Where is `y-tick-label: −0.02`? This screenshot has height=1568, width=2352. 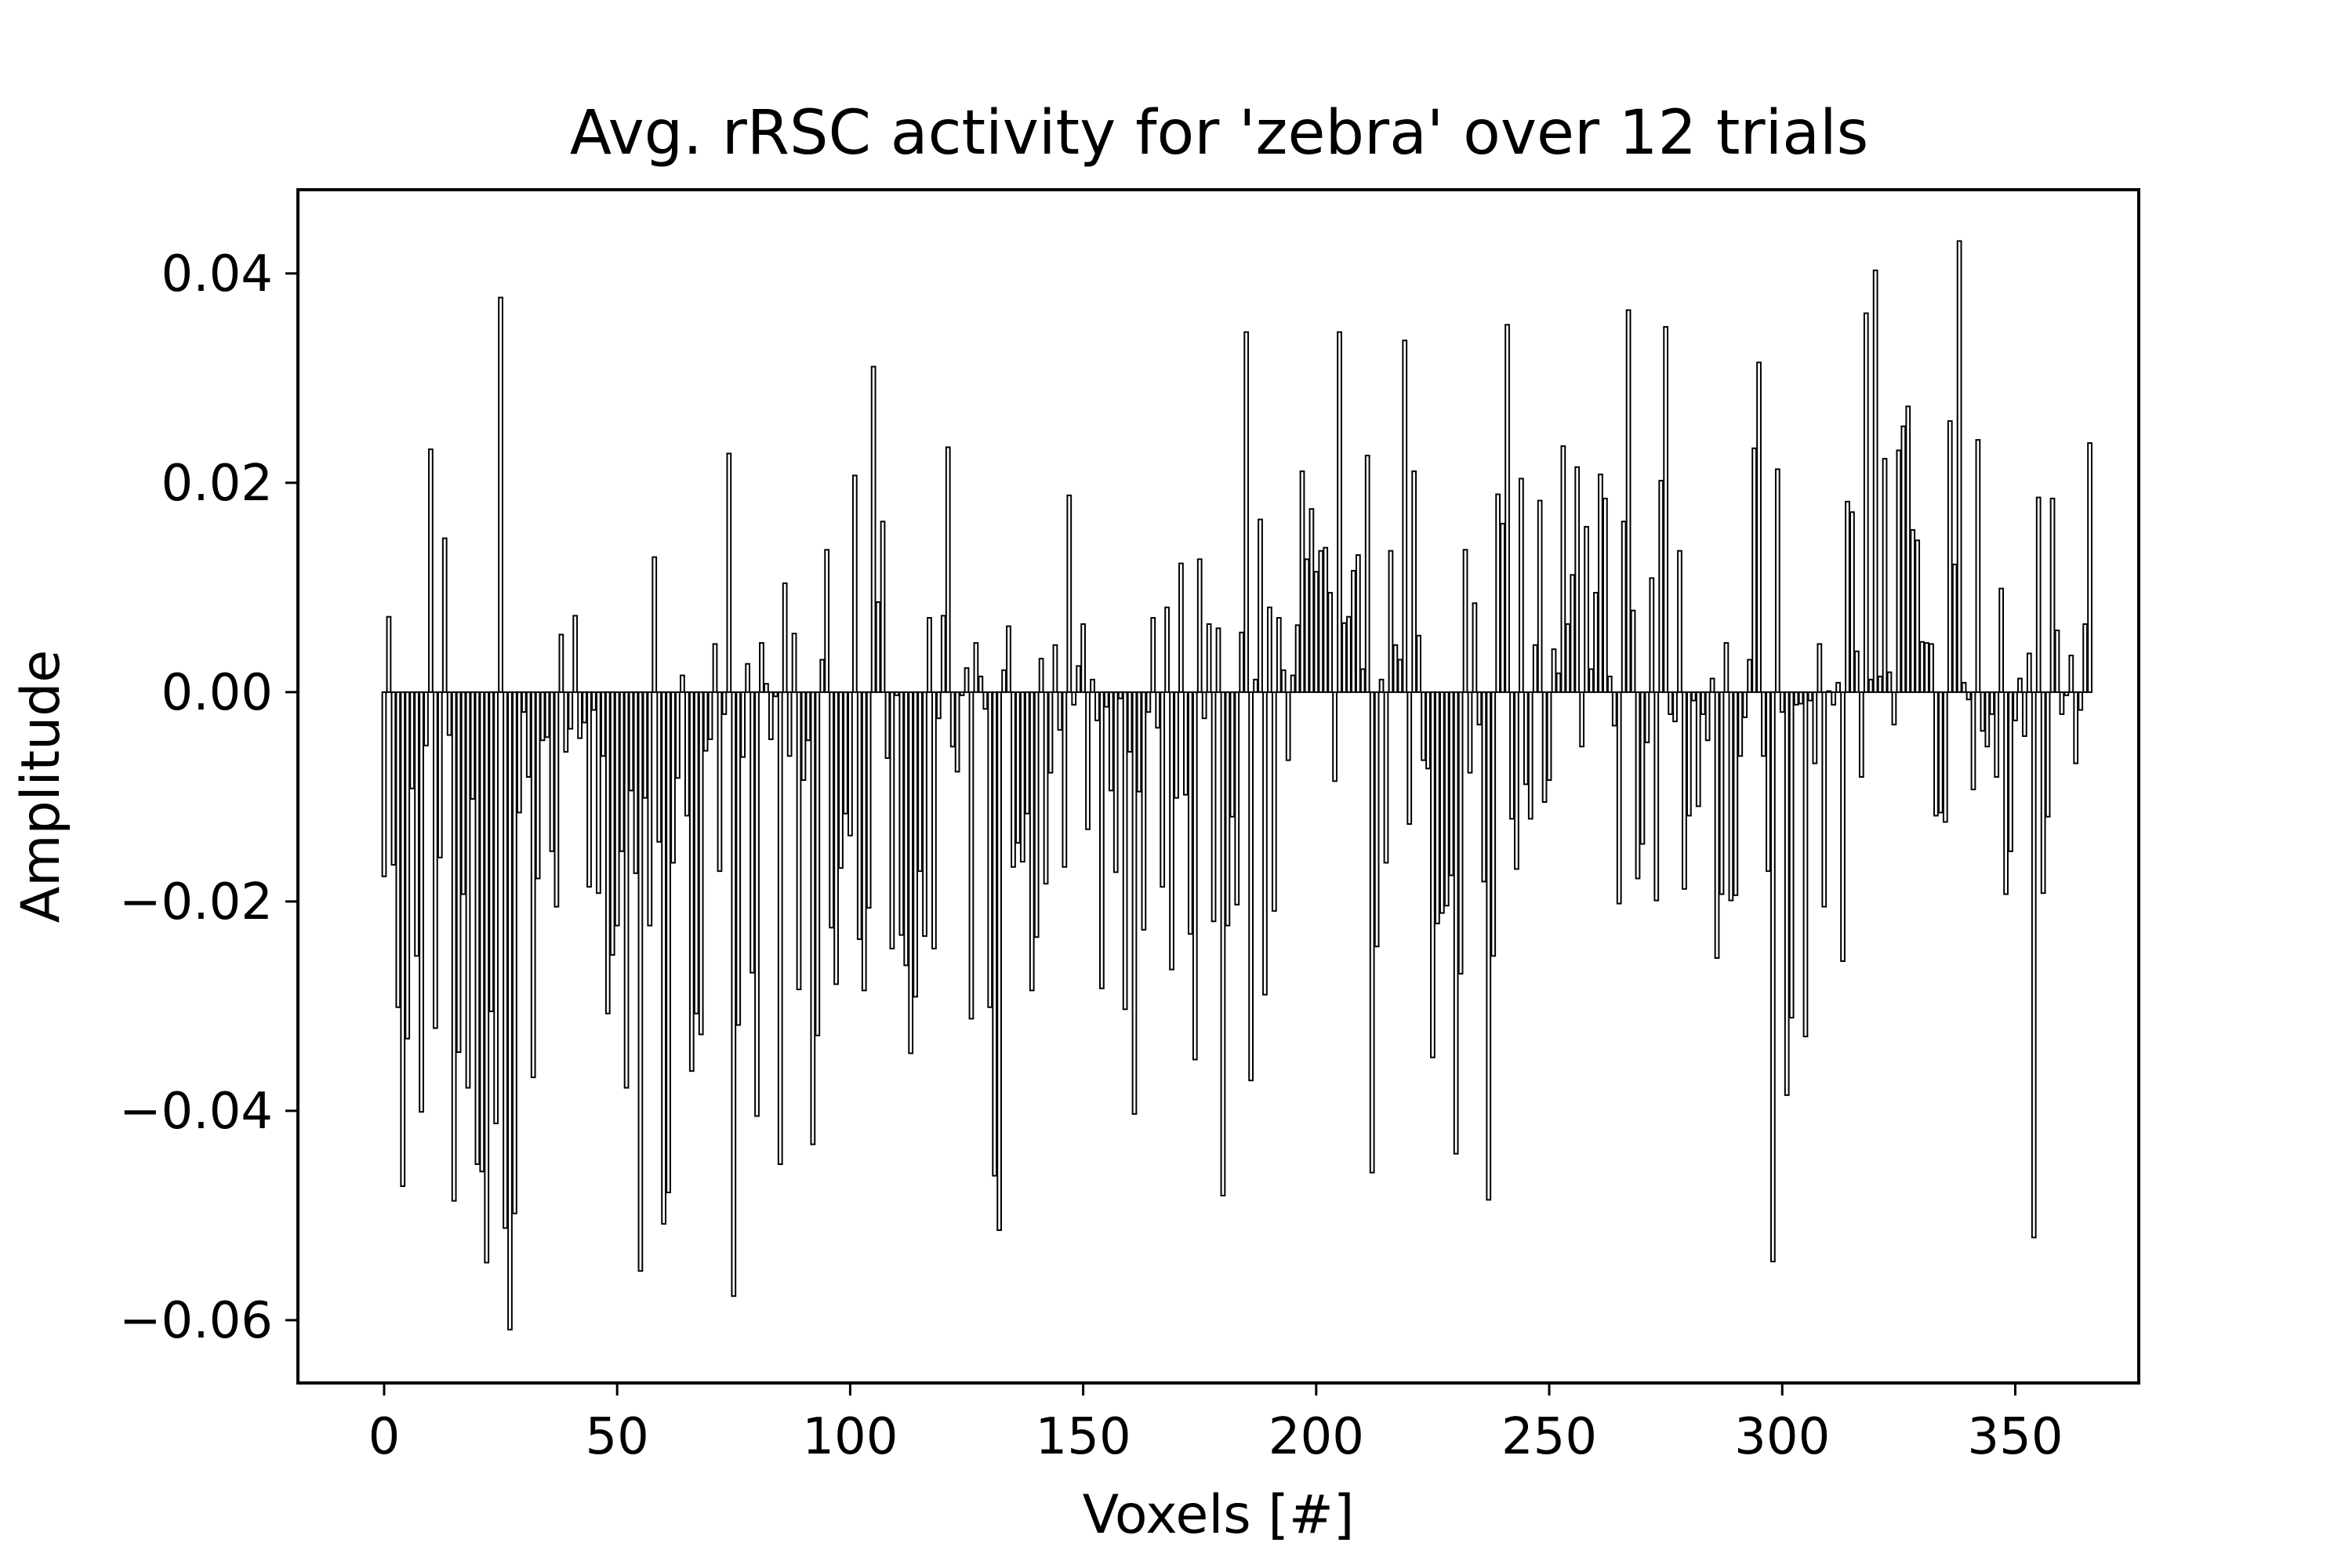
y-tick-label: −0.02 is located at coordinates (196, 902).